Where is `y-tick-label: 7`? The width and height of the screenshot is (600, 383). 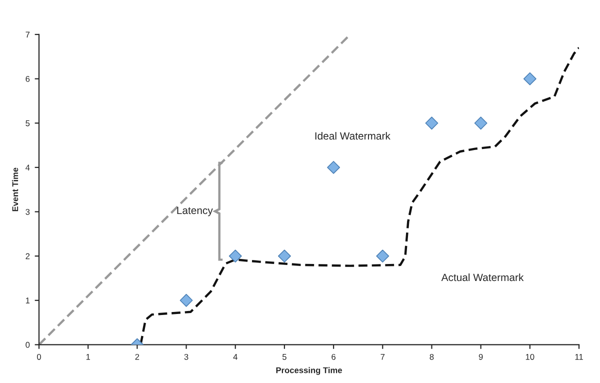 y-tick-label: 7 is located at coordinates (28, 35).